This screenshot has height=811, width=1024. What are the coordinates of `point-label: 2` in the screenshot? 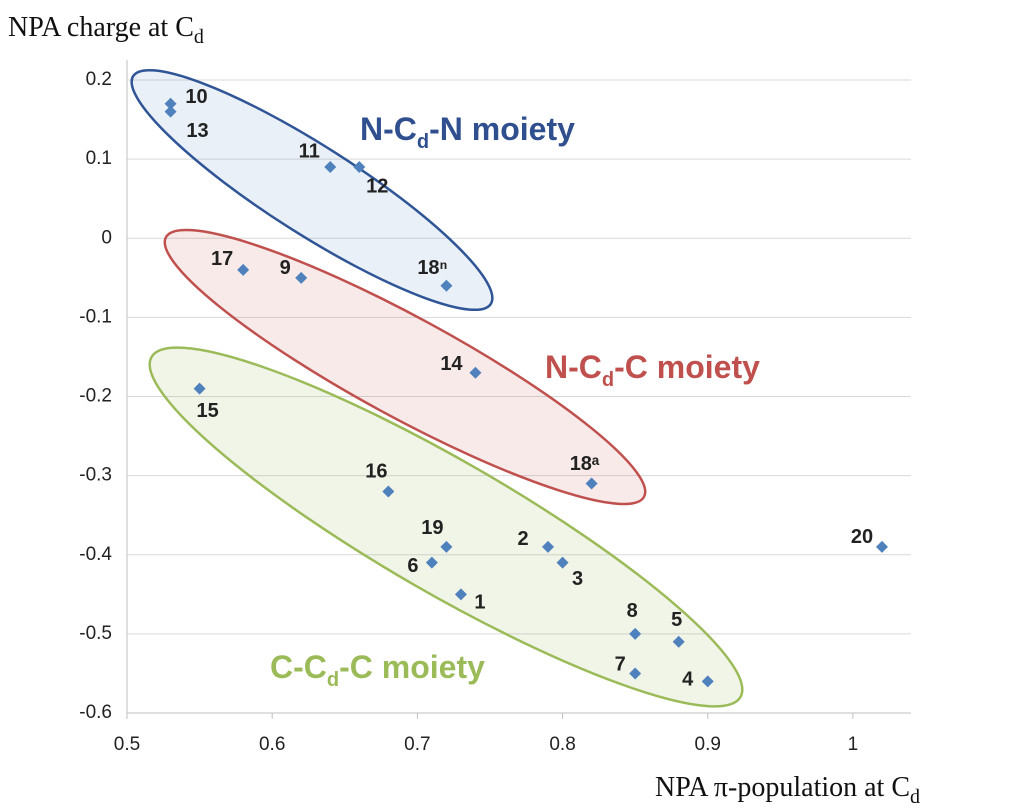 It's located at (522, 539).